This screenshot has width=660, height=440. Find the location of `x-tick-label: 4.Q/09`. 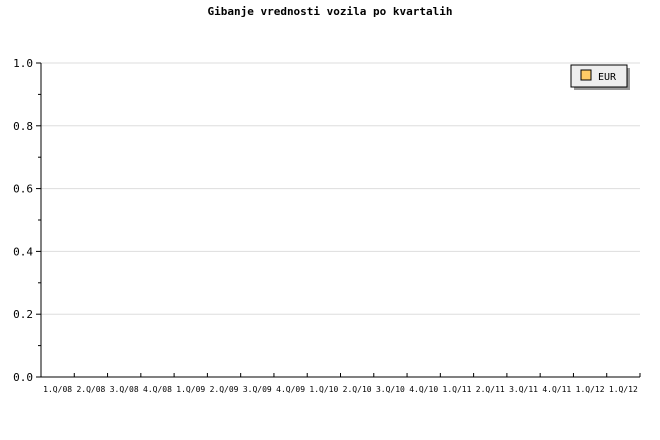

x-tick-label: 4.Q/09 is located at coordinates (290, 389).